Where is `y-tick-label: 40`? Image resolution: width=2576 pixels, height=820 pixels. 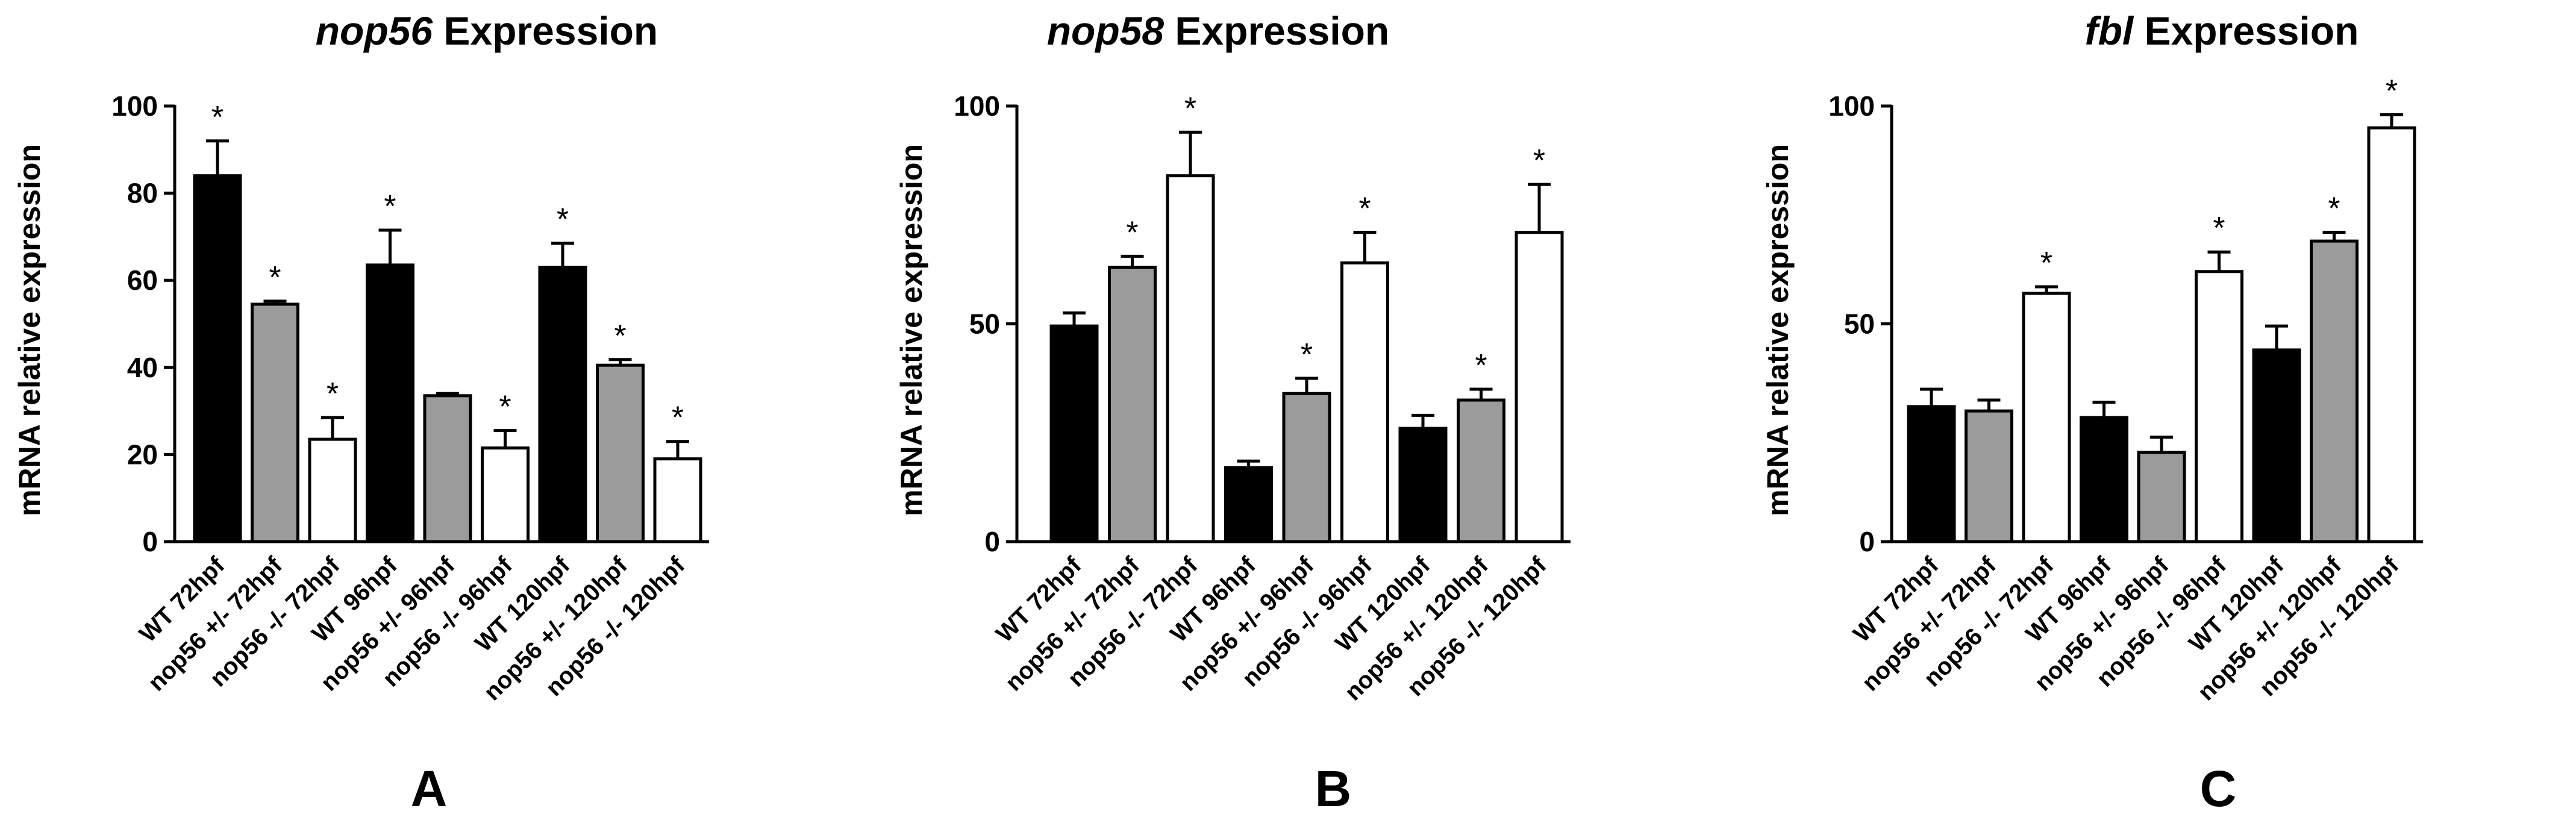 y-tick-label: 40 is located at coordinates (143, 367).